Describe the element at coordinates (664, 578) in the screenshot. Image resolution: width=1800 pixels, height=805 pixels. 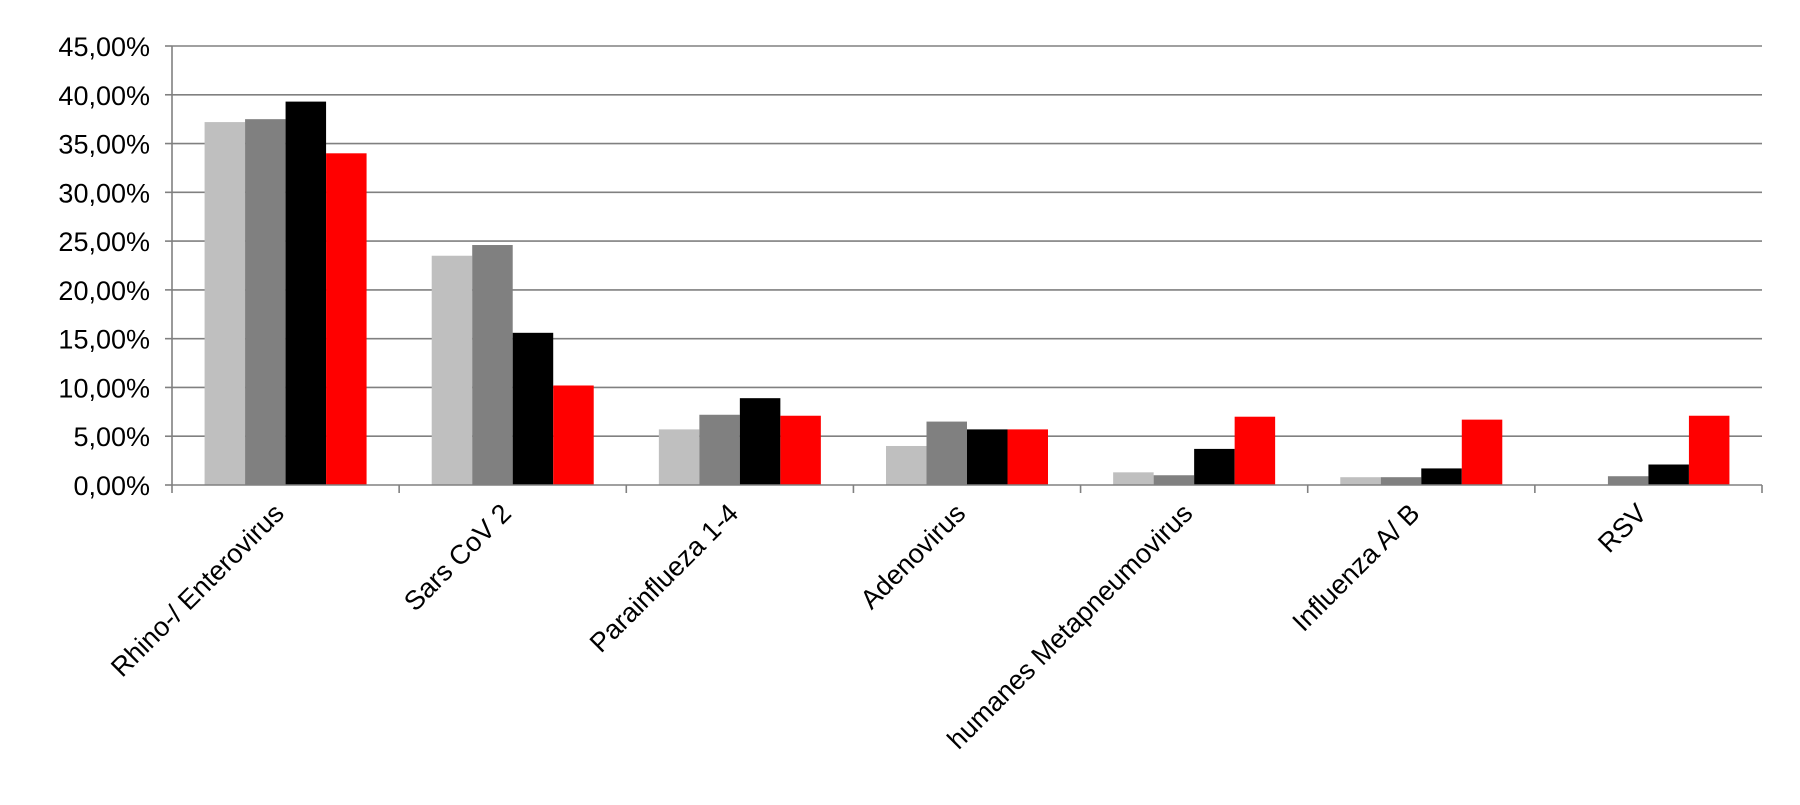
I see `x-tick-label: Parainflueza 1-4` at that location.